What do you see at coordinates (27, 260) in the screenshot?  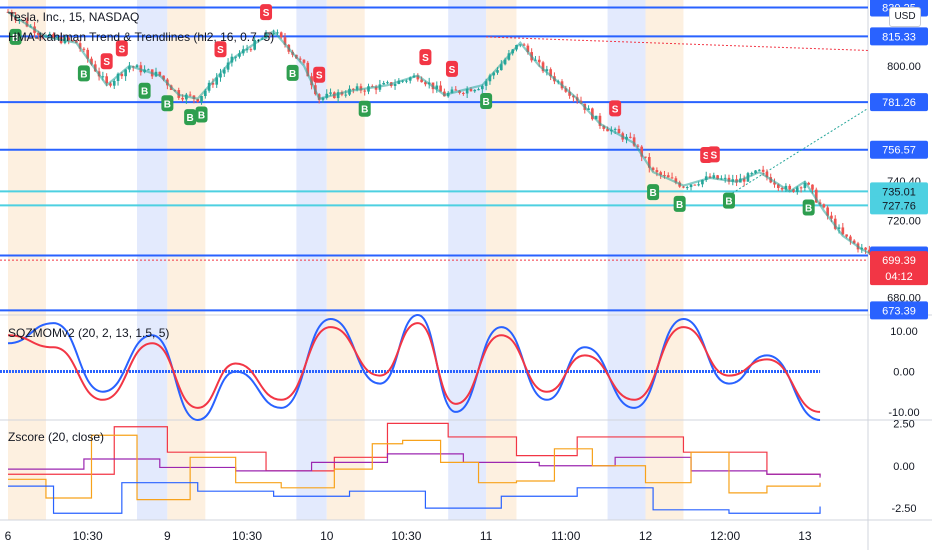 I see `session-band` at bounding box center [27, 260].